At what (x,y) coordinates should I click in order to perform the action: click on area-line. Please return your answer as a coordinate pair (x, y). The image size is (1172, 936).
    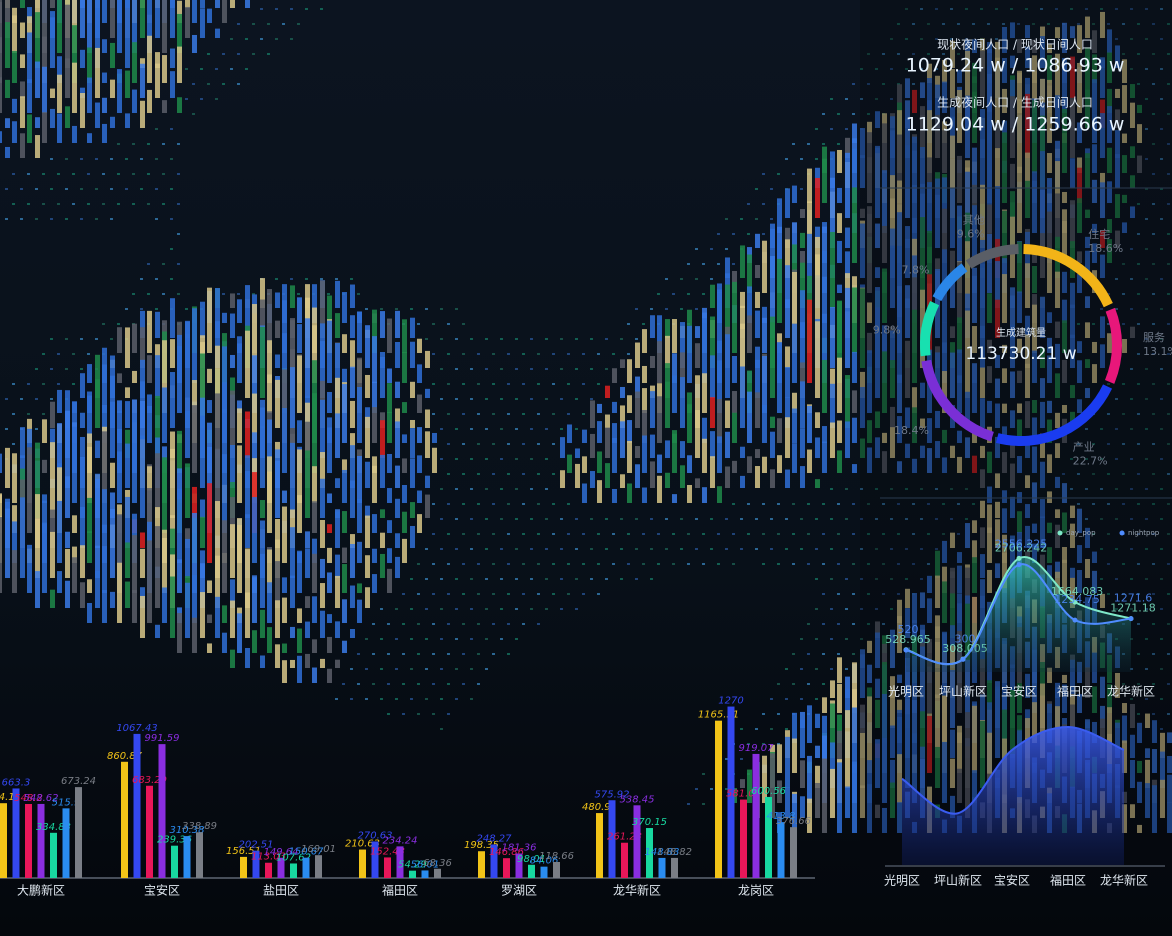
    Looking at the image, I should click on (1013, 770).